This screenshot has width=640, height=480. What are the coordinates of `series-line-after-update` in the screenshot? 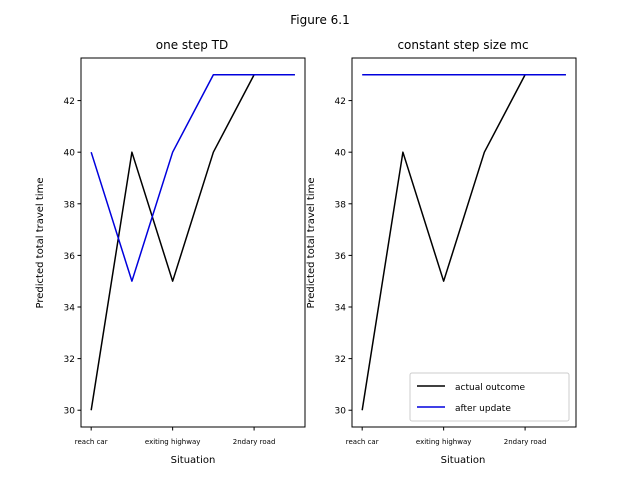 It's located at (192, 178).